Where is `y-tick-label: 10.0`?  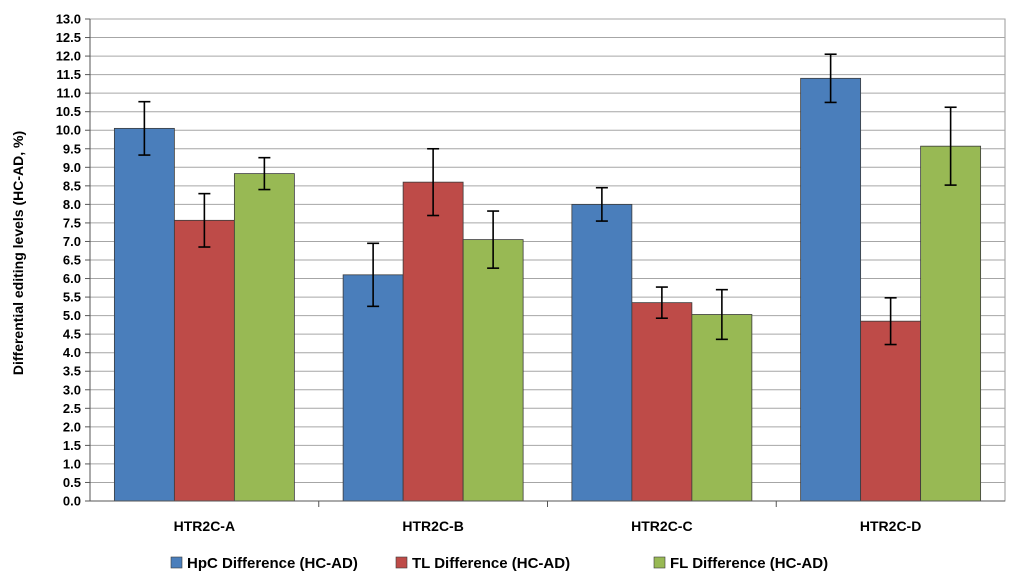
y-tick-label: 10.0 is located at coordinates (68, 130).